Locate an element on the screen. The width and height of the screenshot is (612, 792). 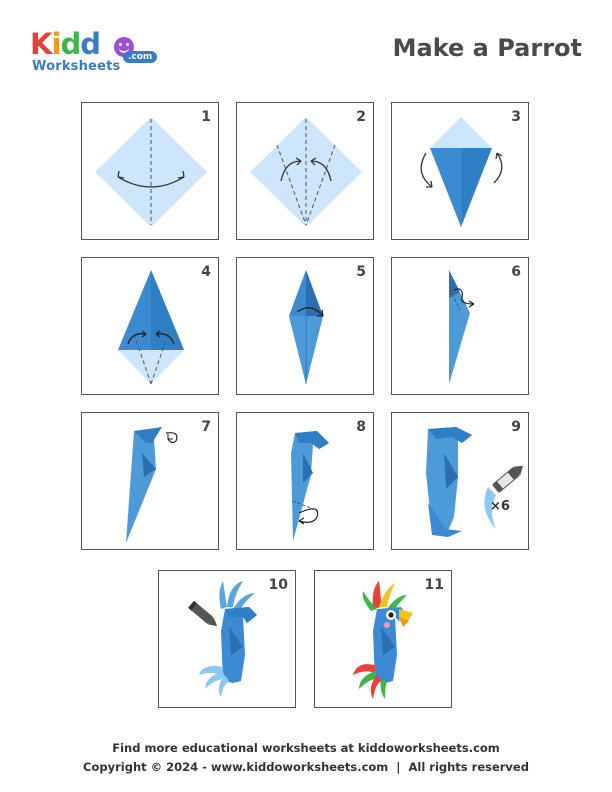
step-panel-4: 4 is located at coordinates (150, 326).